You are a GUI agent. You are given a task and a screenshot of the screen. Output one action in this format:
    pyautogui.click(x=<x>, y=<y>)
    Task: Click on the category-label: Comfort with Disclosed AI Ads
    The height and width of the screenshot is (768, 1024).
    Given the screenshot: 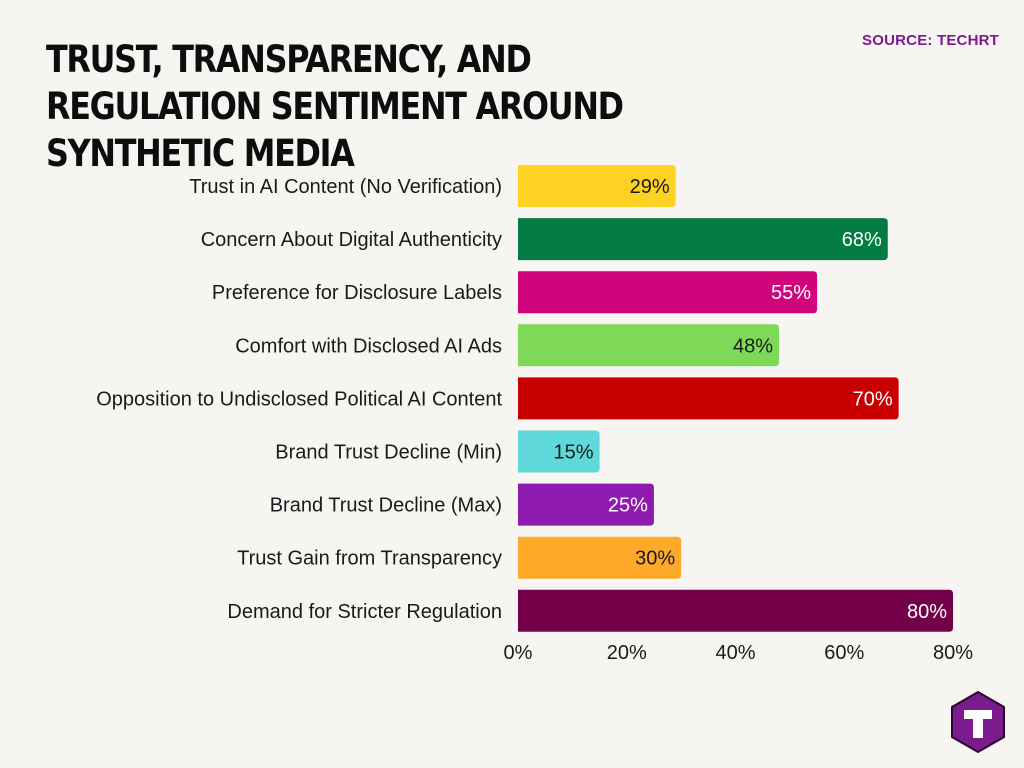 What is the action you would take?
    pyautogui.click(x=368, y=346)
    